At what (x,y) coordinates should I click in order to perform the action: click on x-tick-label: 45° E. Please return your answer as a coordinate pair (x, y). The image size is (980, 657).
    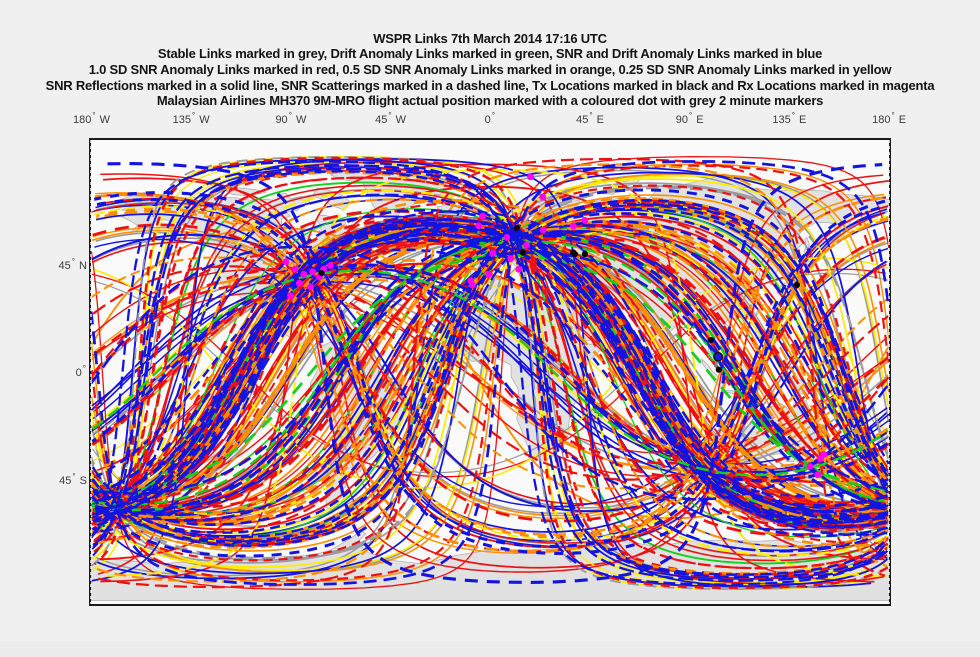
    Looking at the image, I should click on (590, 118).